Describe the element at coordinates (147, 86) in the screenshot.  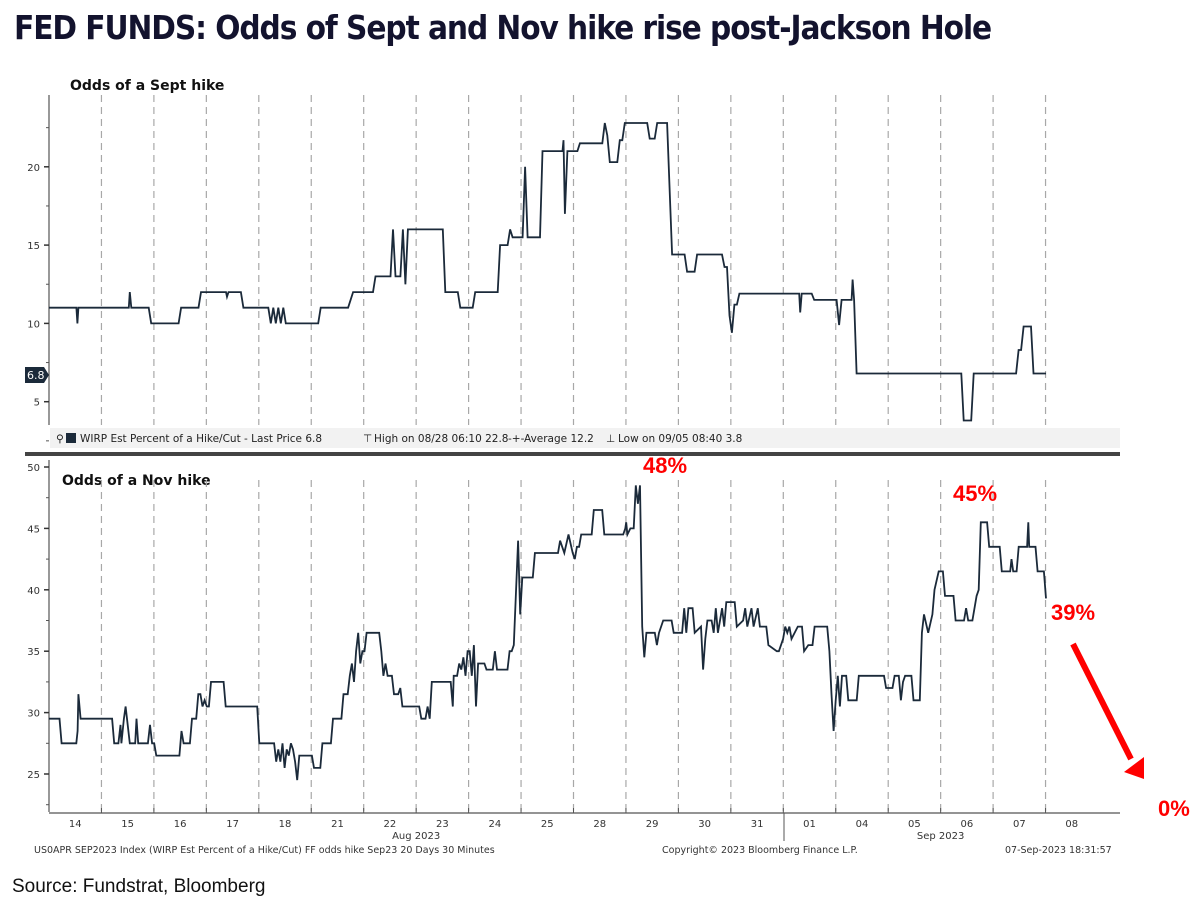
I see `sept-panel-title: Odds of a Sept hike` at that location.